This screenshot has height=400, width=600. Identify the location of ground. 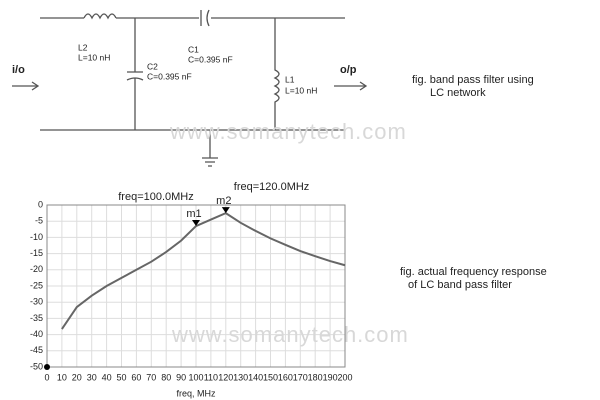
(210, 148).